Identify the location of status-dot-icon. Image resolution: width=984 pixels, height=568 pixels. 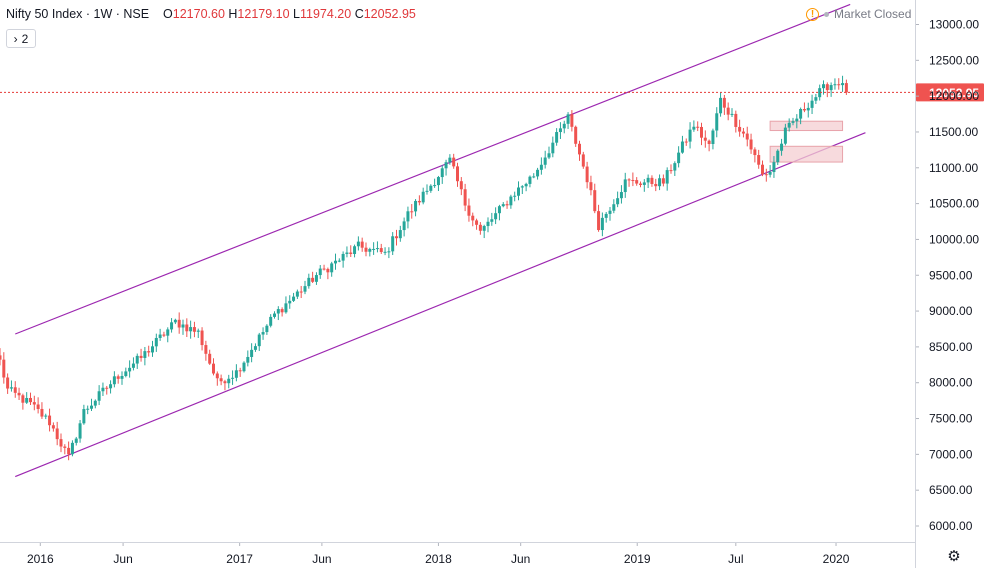
(826, 14).